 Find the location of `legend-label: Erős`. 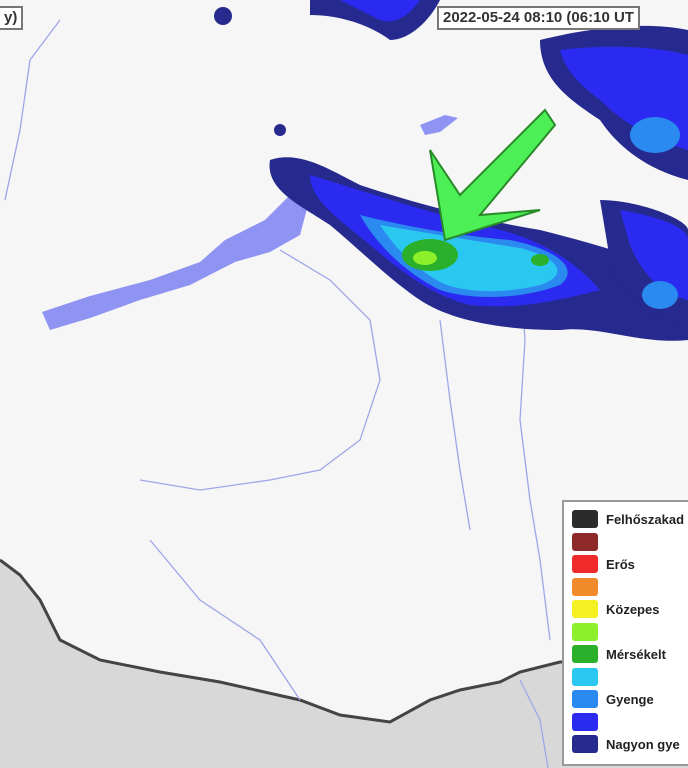

legend-label: Erős is located at coordinates (620, 564).